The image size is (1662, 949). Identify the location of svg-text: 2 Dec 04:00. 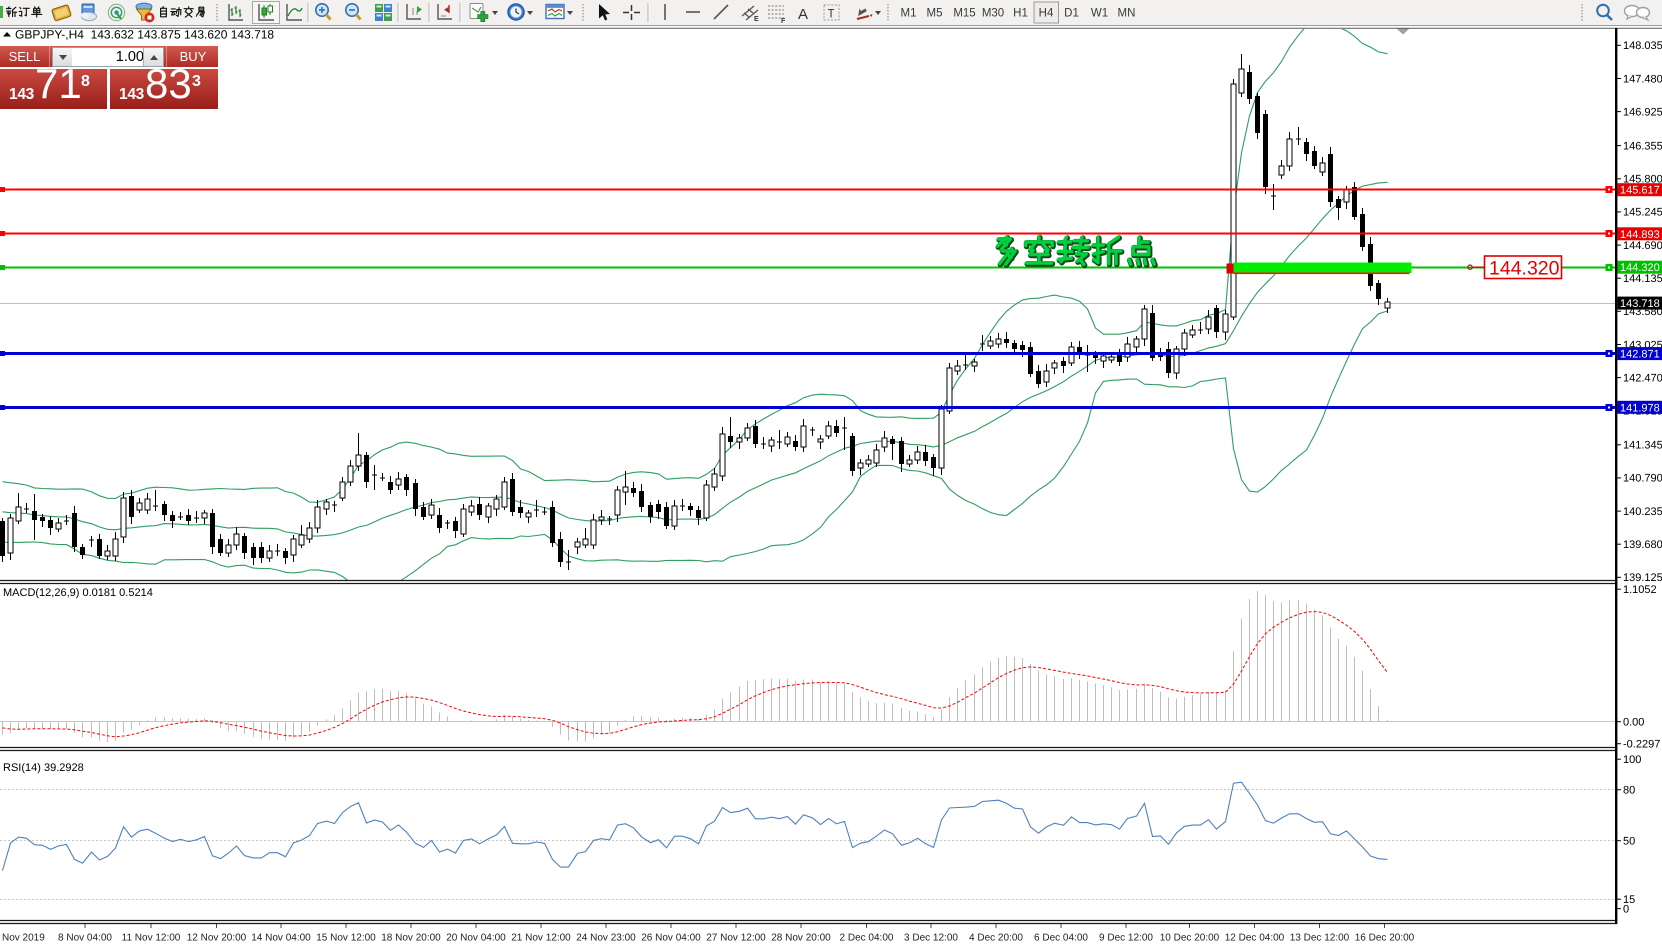
(867, 938).